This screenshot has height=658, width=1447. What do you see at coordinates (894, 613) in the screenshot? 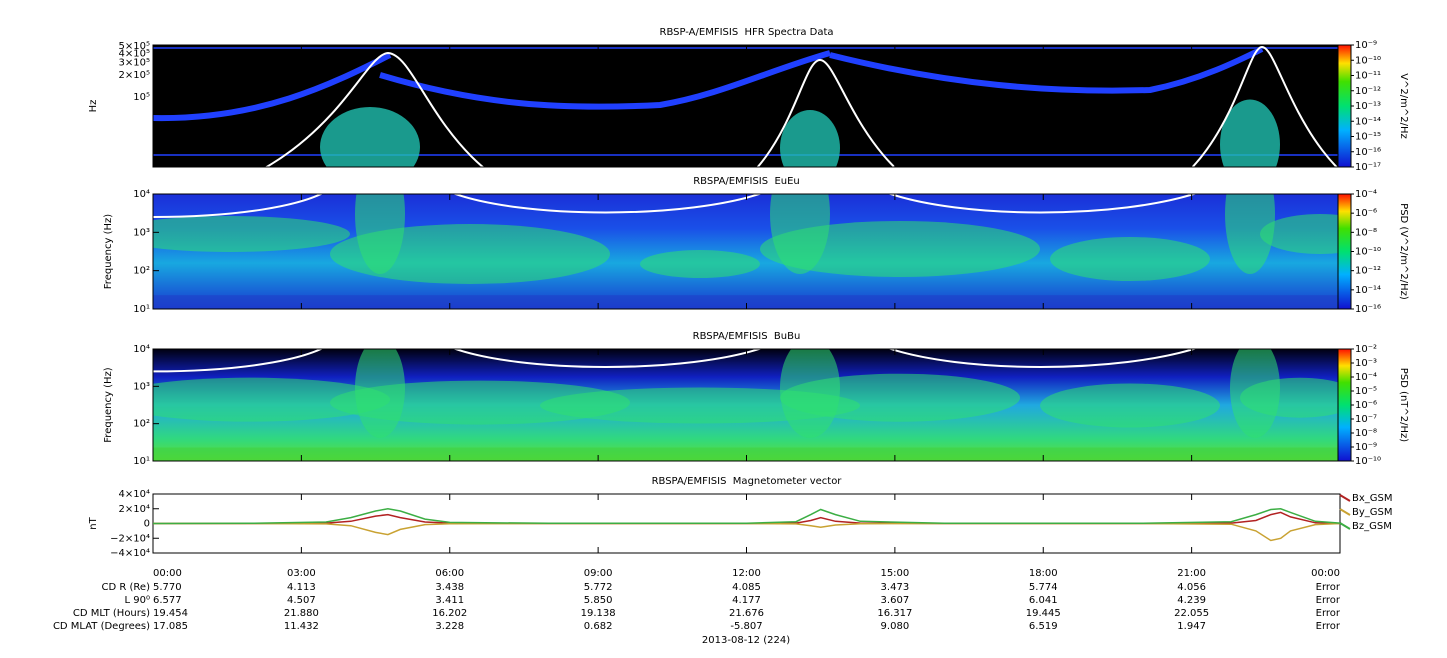
I see `ephemeris-value: 16.317` at bounding box center [894, 613].